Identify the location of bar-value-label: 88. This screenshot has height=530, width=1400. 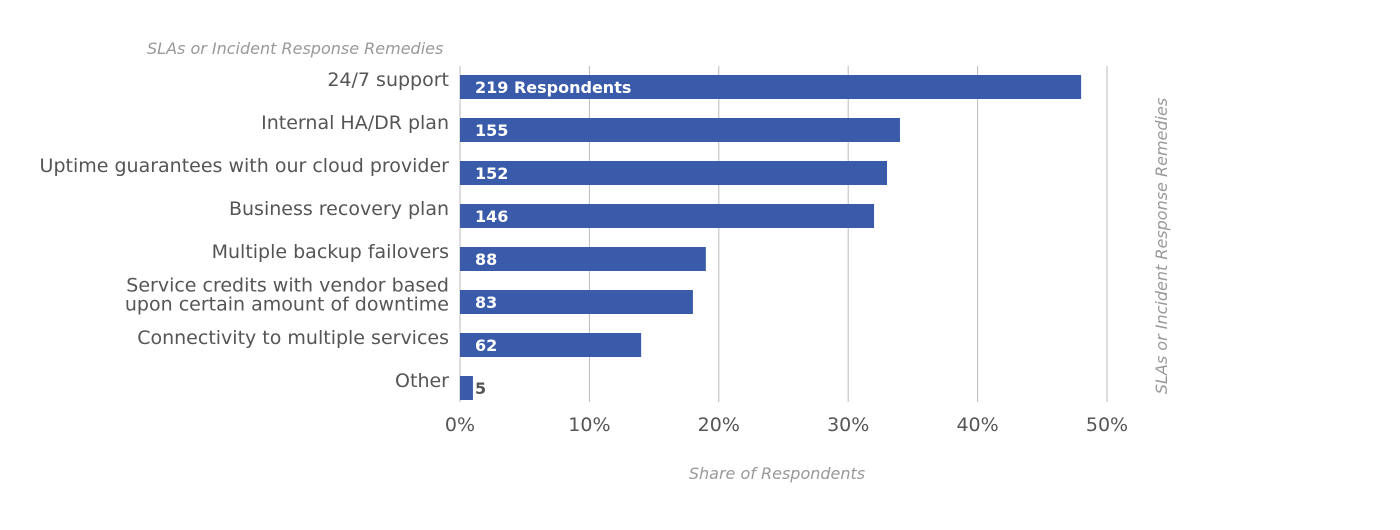
(486, 259).